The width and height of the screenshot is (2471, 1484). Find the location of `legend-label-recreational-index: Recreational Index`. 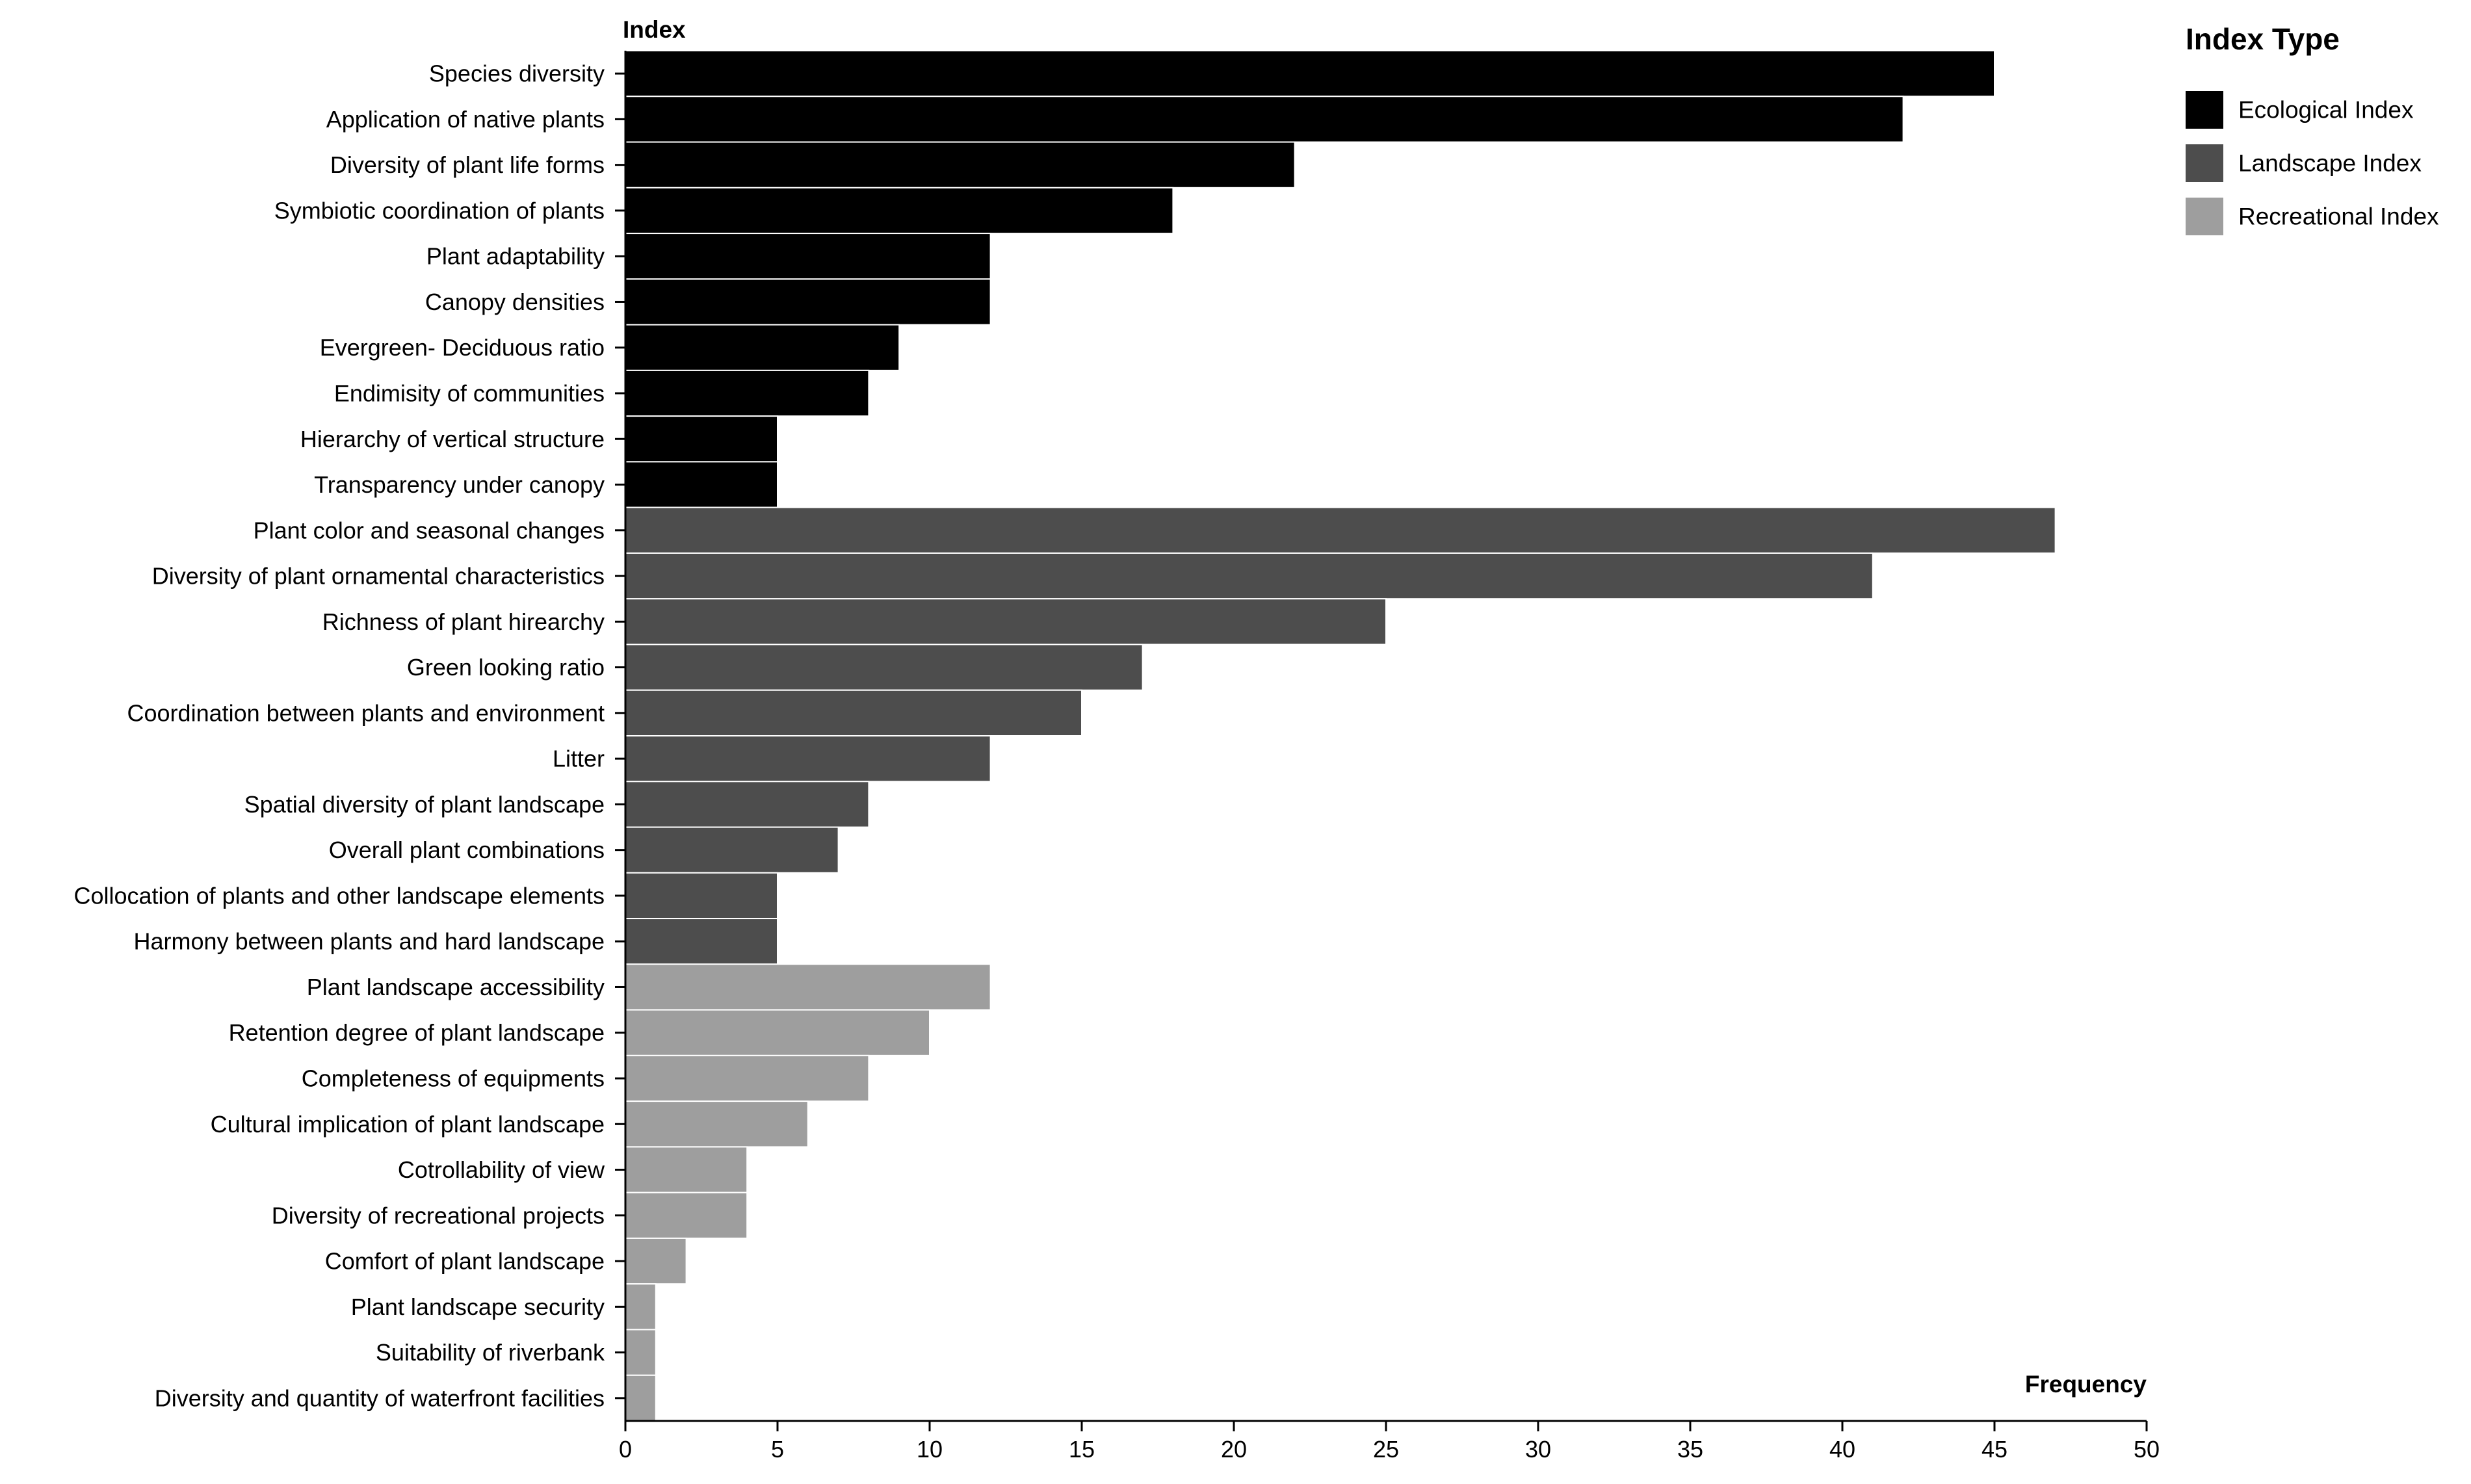

legend-label-recreational-index: Recreational Index is located at coordinates (2338, 217).